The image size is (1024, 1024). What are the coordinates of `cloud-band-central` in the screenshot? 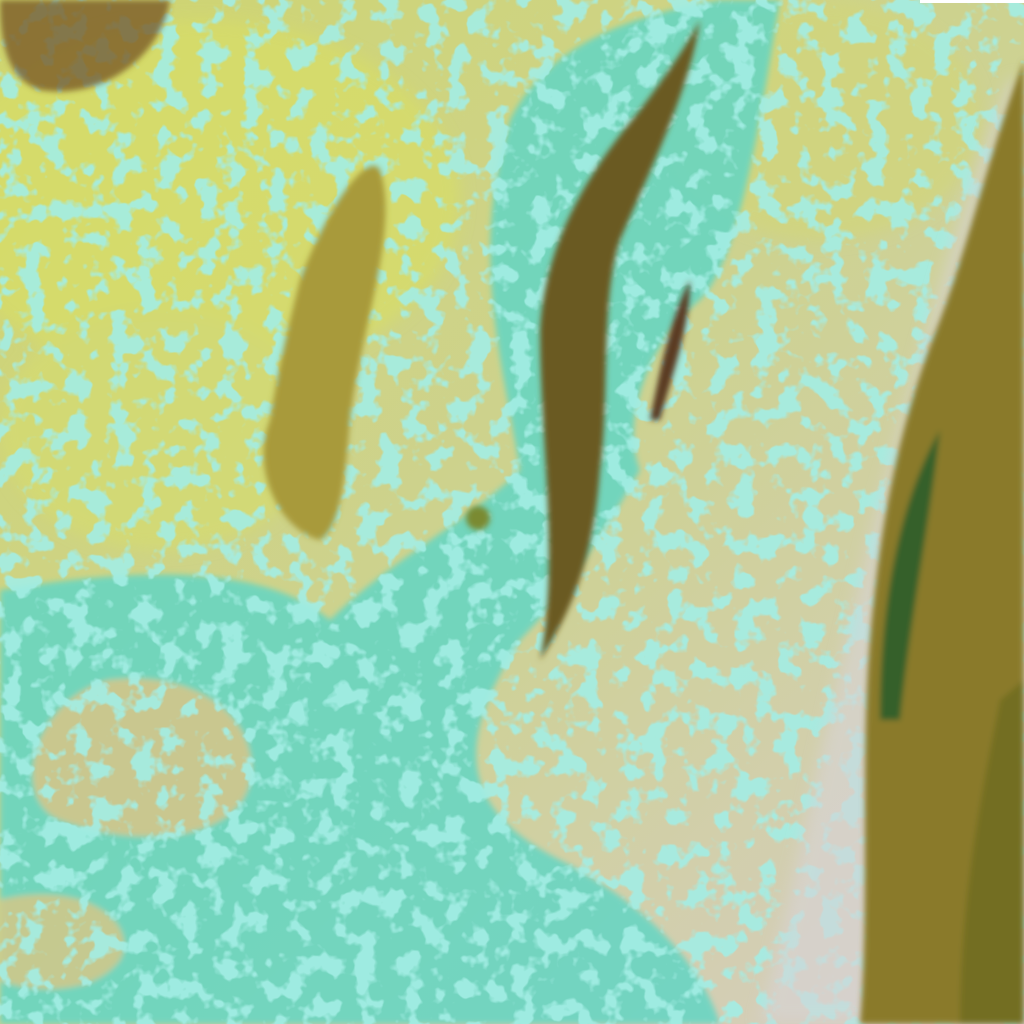 It's located at (620, 340).